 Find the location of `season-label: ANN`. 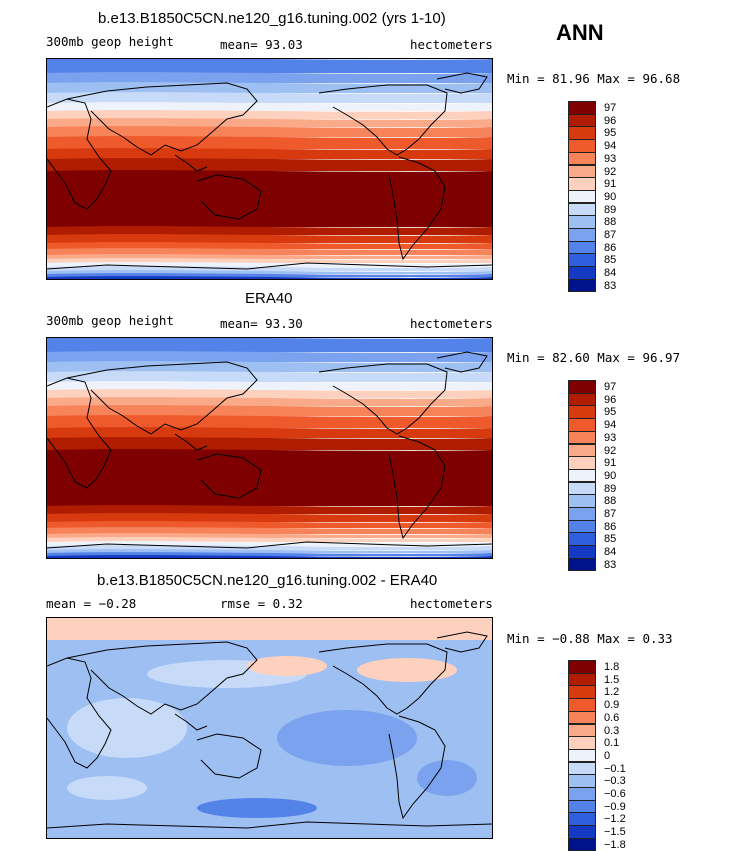

season-label: ANN is located at coordinates (580, 32).